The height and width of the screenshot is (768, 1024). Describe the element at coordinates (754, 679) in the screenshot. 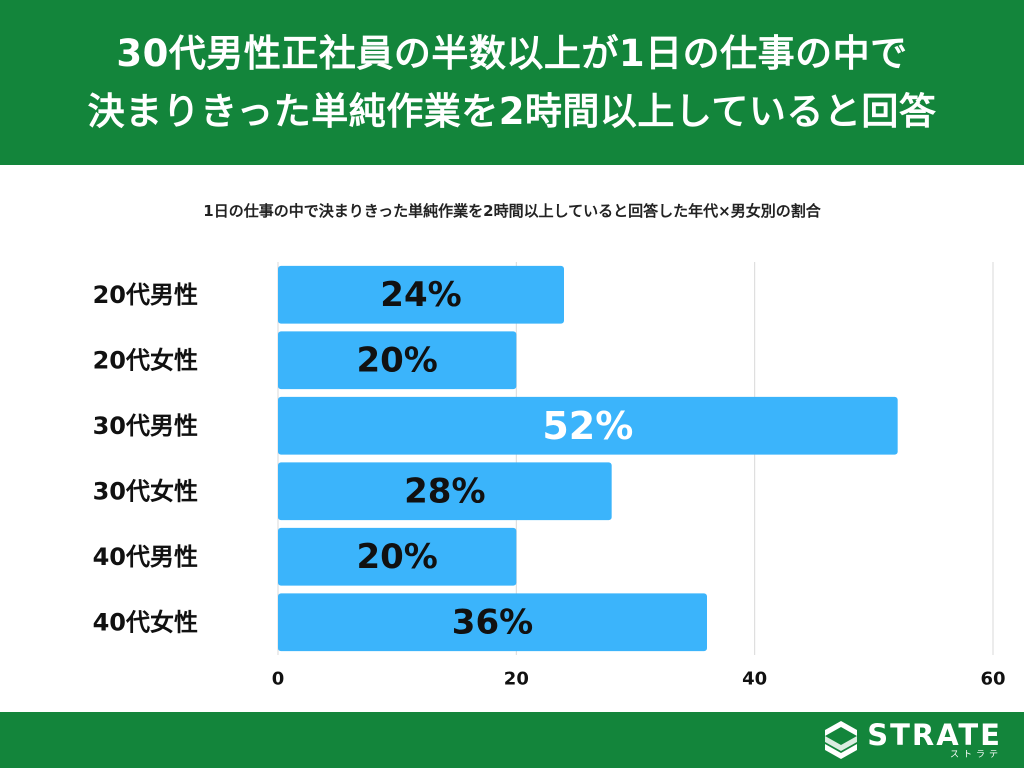

I see `x-tick-label-2: 40` at that location.